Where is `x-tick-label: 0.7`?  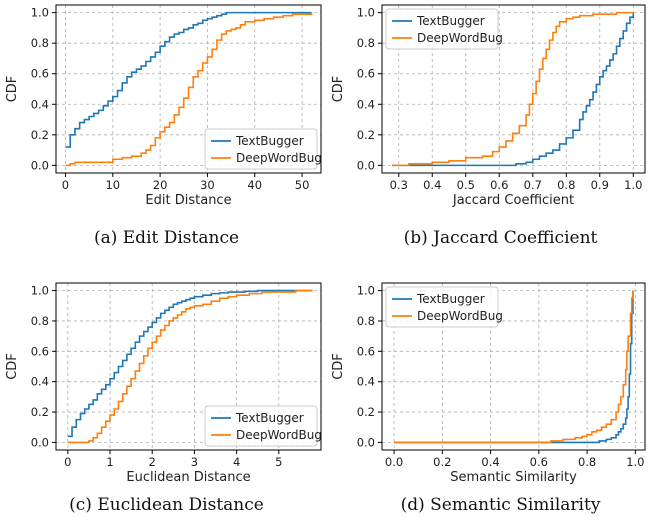 x-tick-label: 0.7 is located at coordinates (533, 185).